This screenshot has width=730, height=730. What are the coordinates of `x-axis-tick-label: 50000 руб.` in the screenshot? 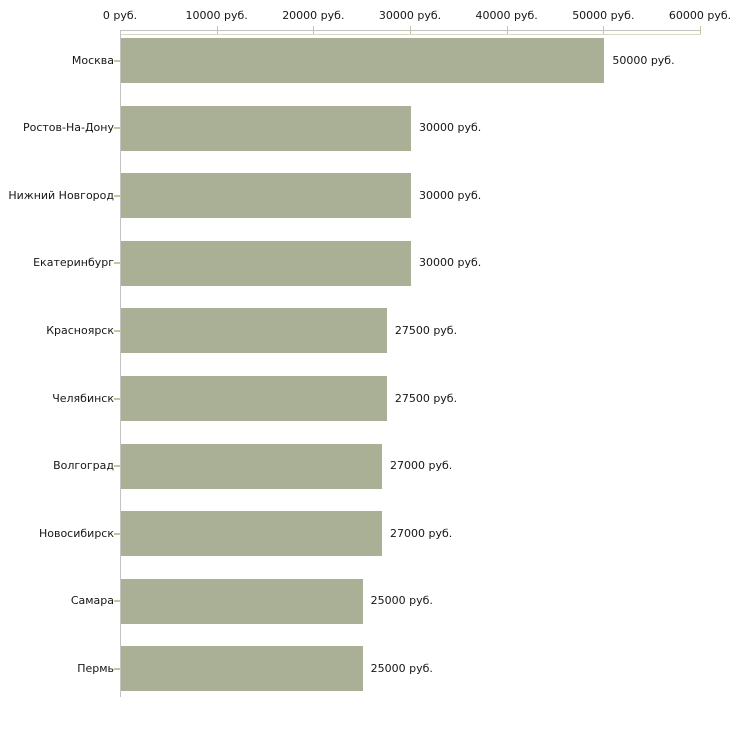 It's located at (603, 15).